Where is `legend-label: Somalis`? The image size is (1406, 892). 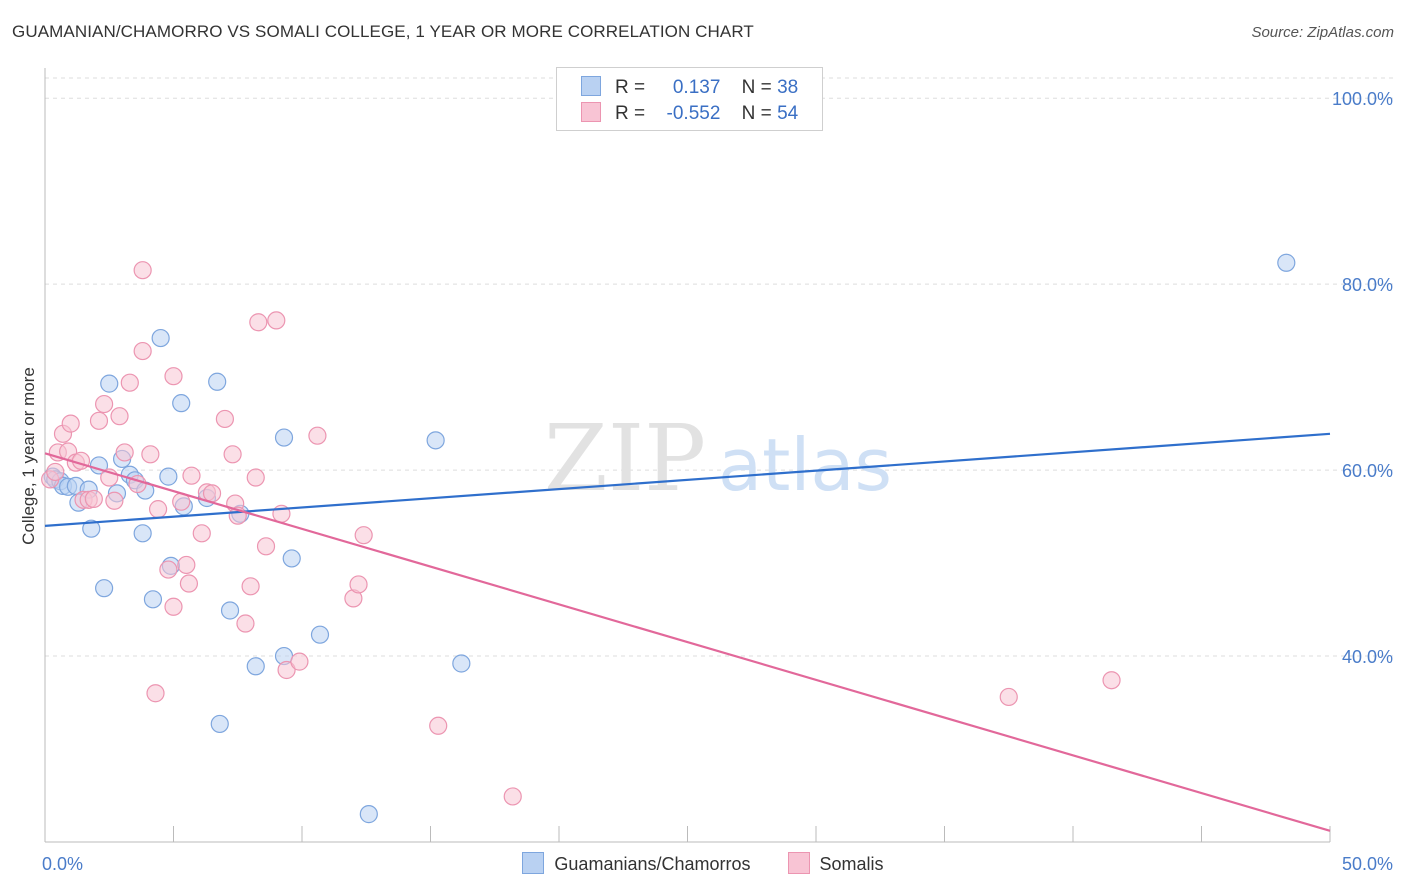 legend-label: Somalis is located at coordinates (851, 864).